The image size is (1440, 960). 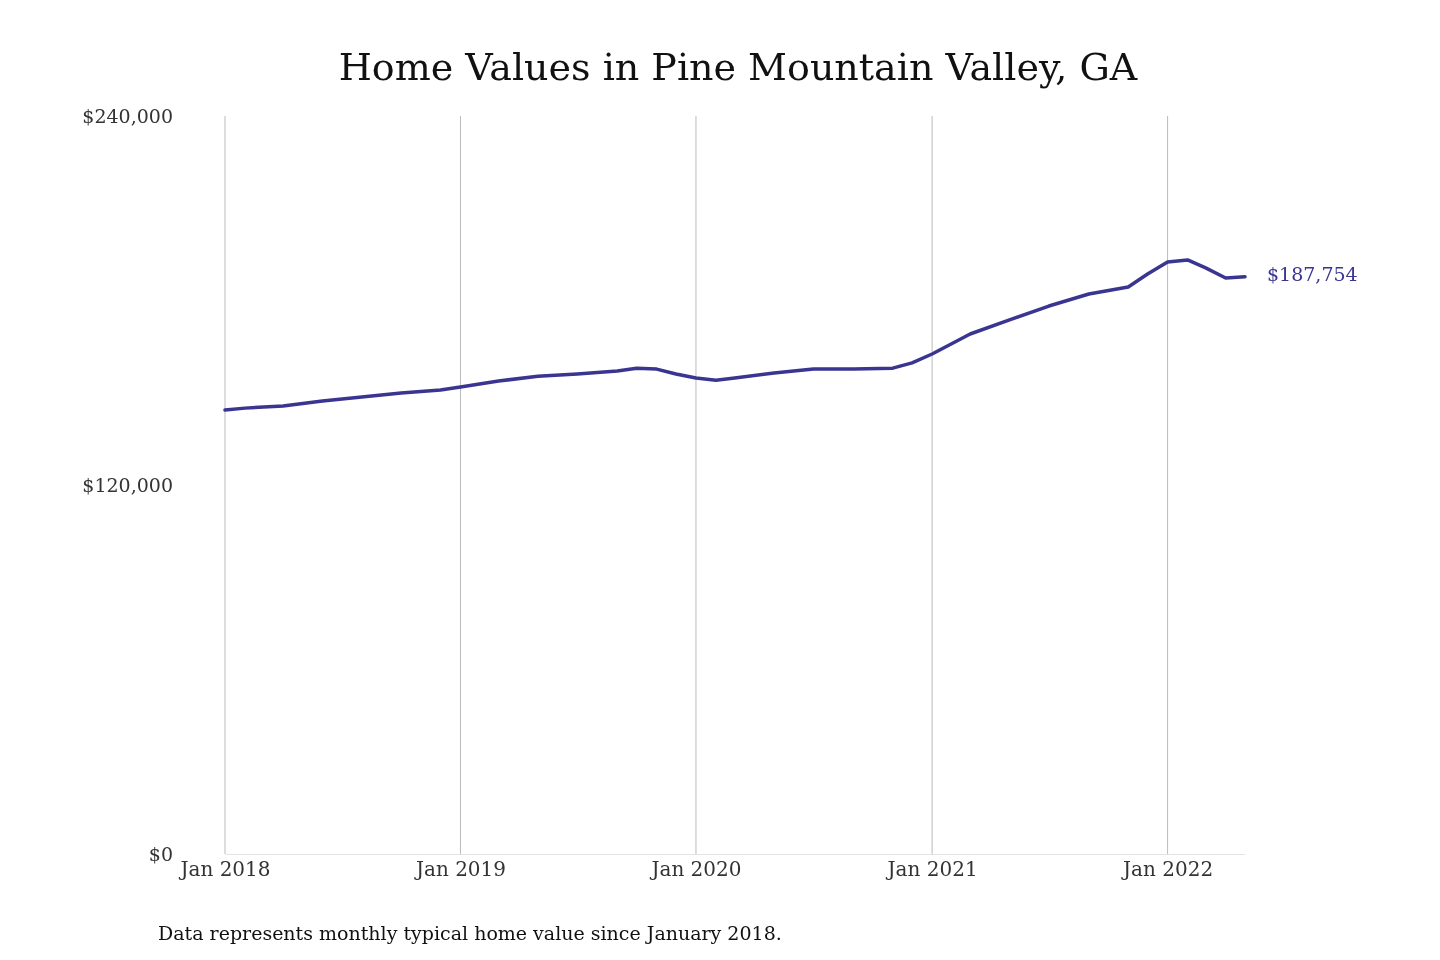 What do you see at coordinates (127, 484) in the screenshot?
I see `y-tick-label: $120,000` at bounding box center [127, 484].